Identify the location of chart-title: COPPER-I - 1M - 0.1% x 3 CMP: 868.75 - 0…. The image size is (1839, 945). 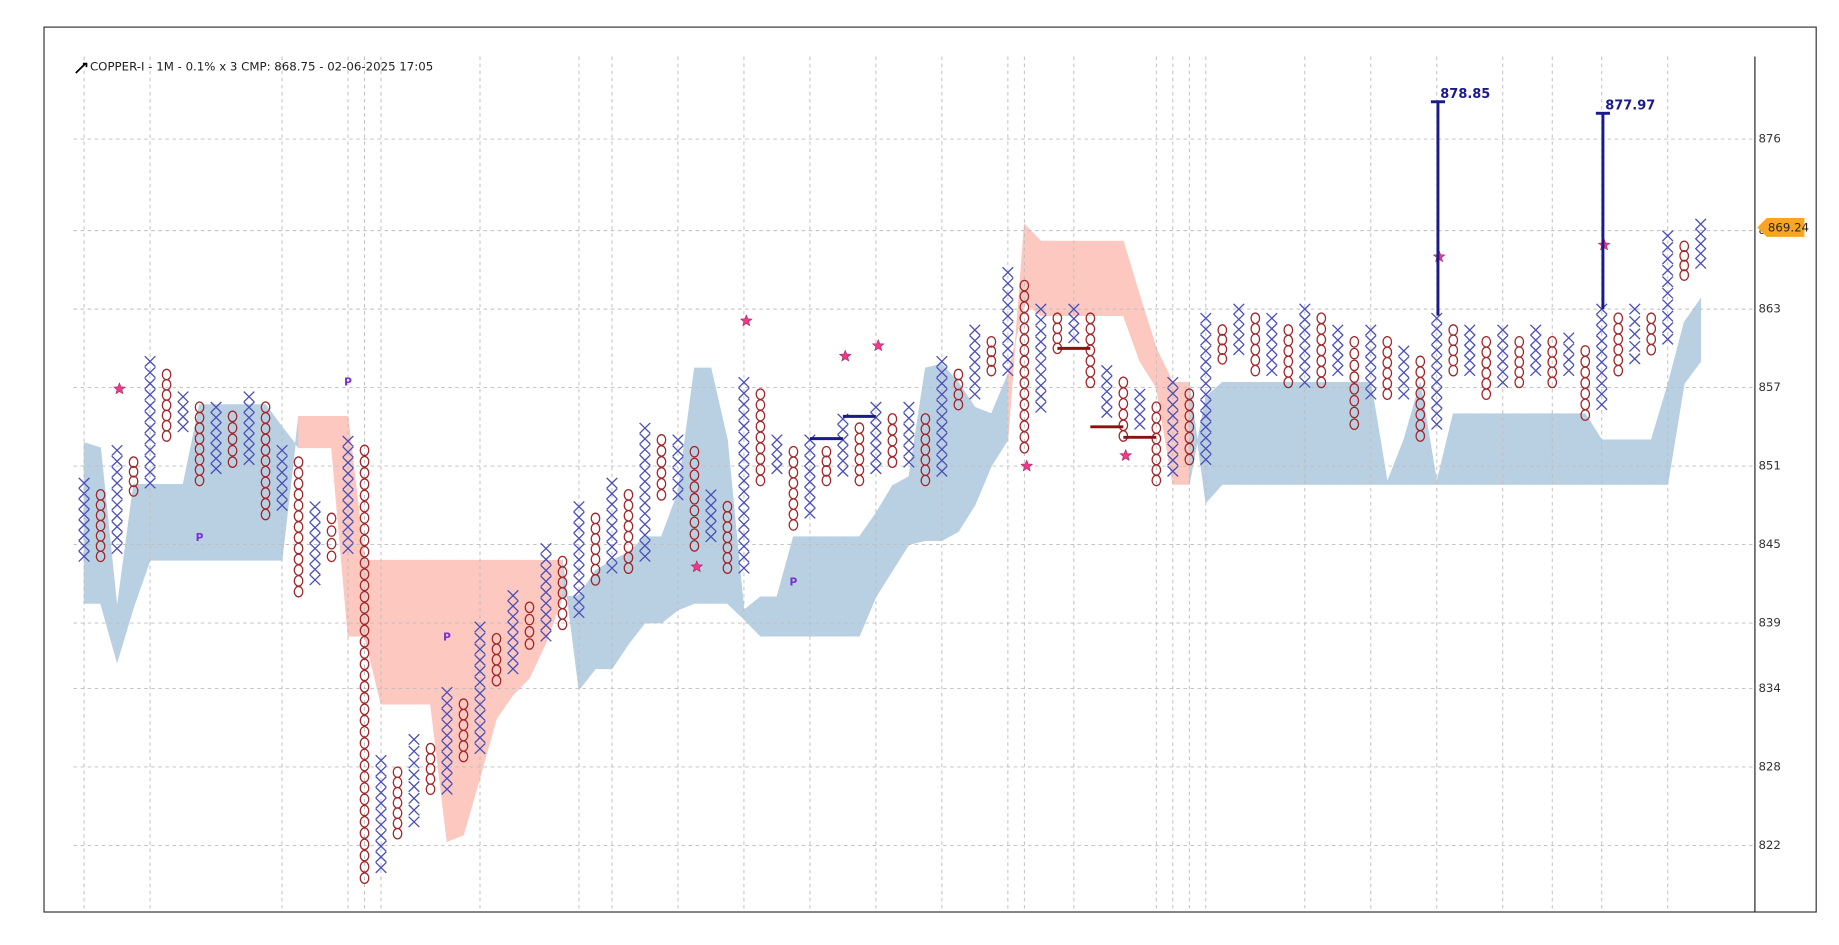
(261, 67).